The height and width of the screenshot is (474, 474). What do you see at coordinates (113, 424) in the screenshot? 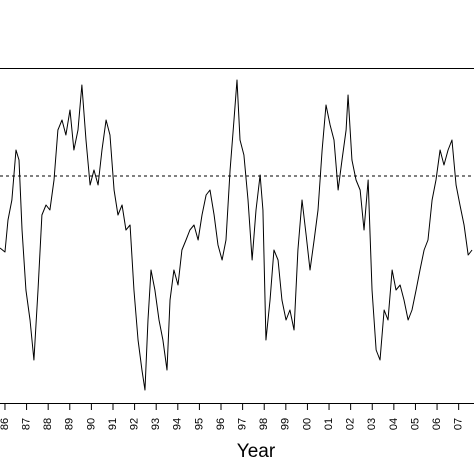
I see `x-tick-label: 91` at bounding box center [113, 424].